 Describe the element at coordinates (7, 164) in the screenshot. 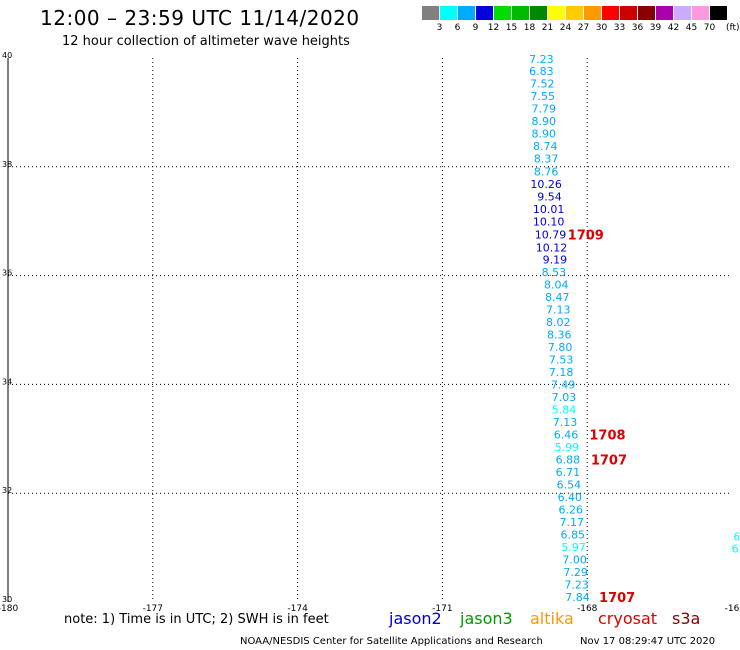

I see `y-tick-label: 38` at that location.